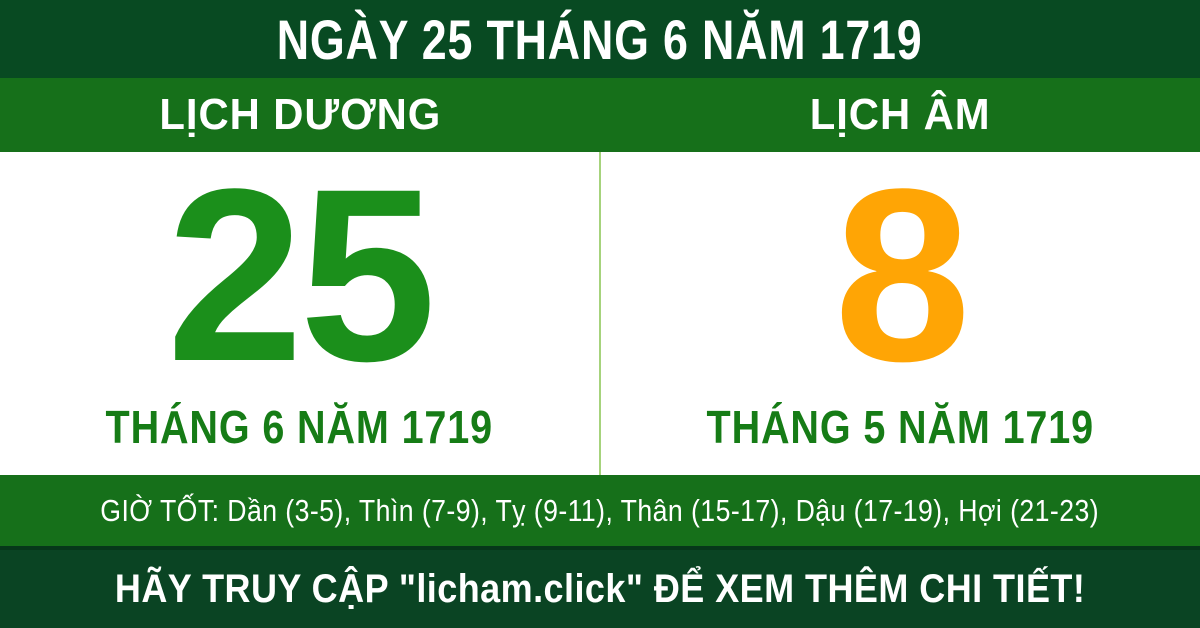 The width and height of the screenshot is (1200, 628). What do you see at coordinates (900, 427) in the screenshot?
I see `lunar-month-year: THÁNG 5 NĂM 1719` at bounding box center [900, 427].